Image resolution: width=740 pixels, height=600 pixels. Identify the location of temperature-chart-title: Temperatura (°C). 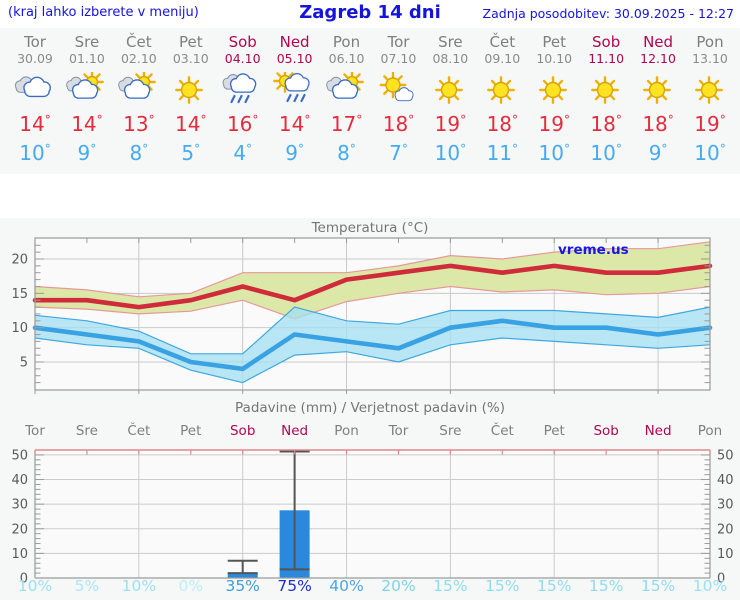
(370, 228).